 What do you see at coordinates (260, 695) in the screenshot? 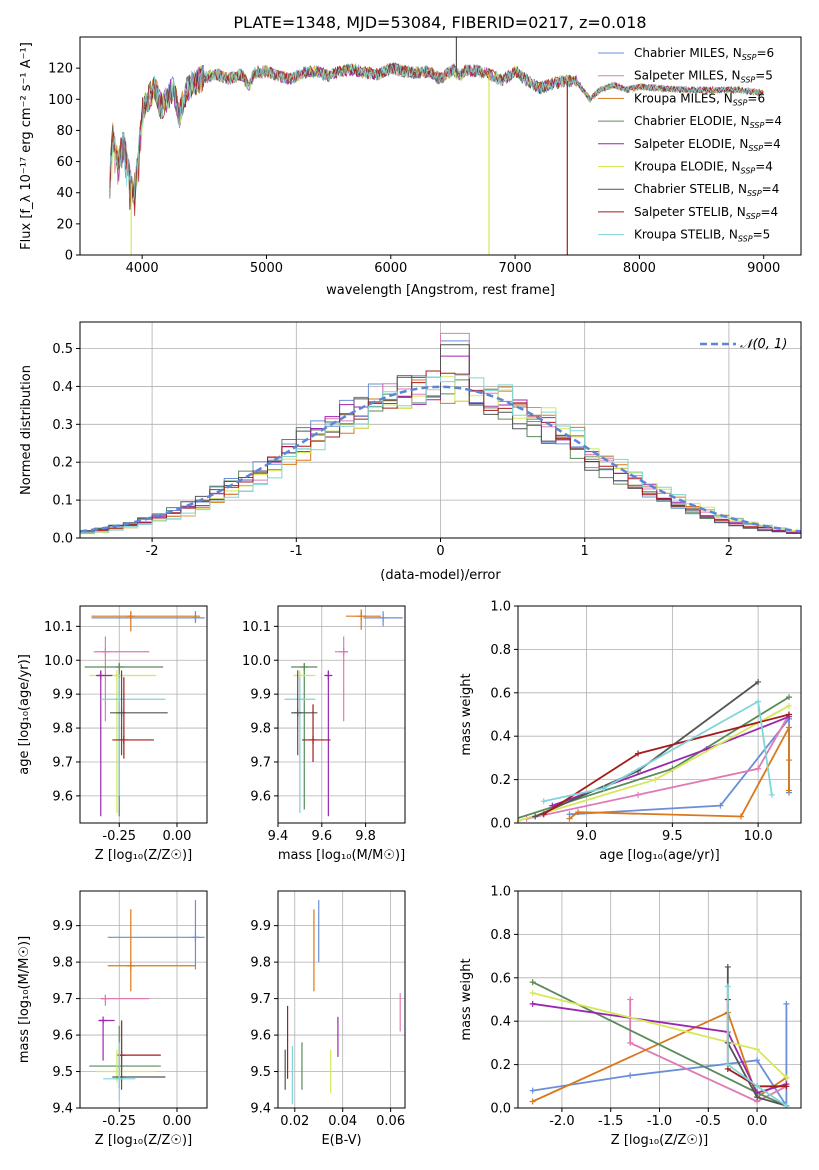
I see `y-tick-label: 9.9` at bounding box center [260, 695].